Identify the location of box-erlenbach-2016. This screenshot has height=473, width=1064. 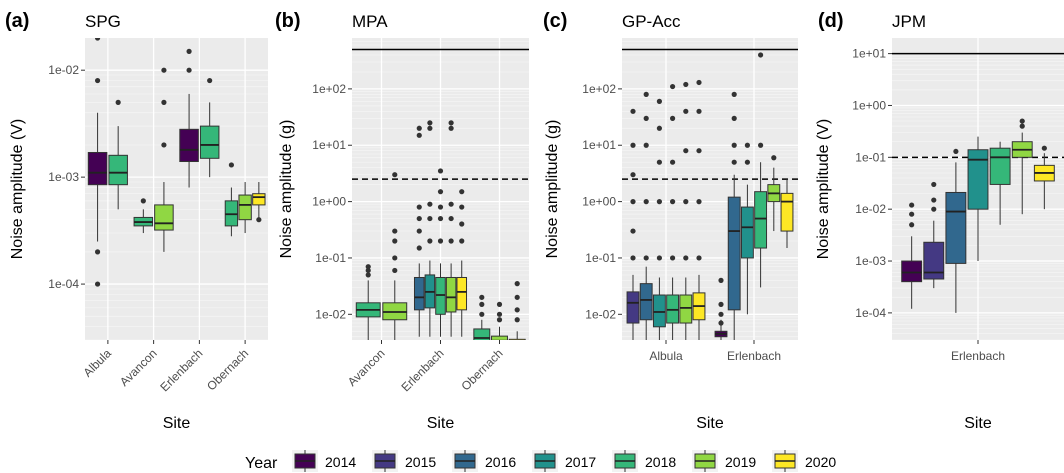
(956, 230).